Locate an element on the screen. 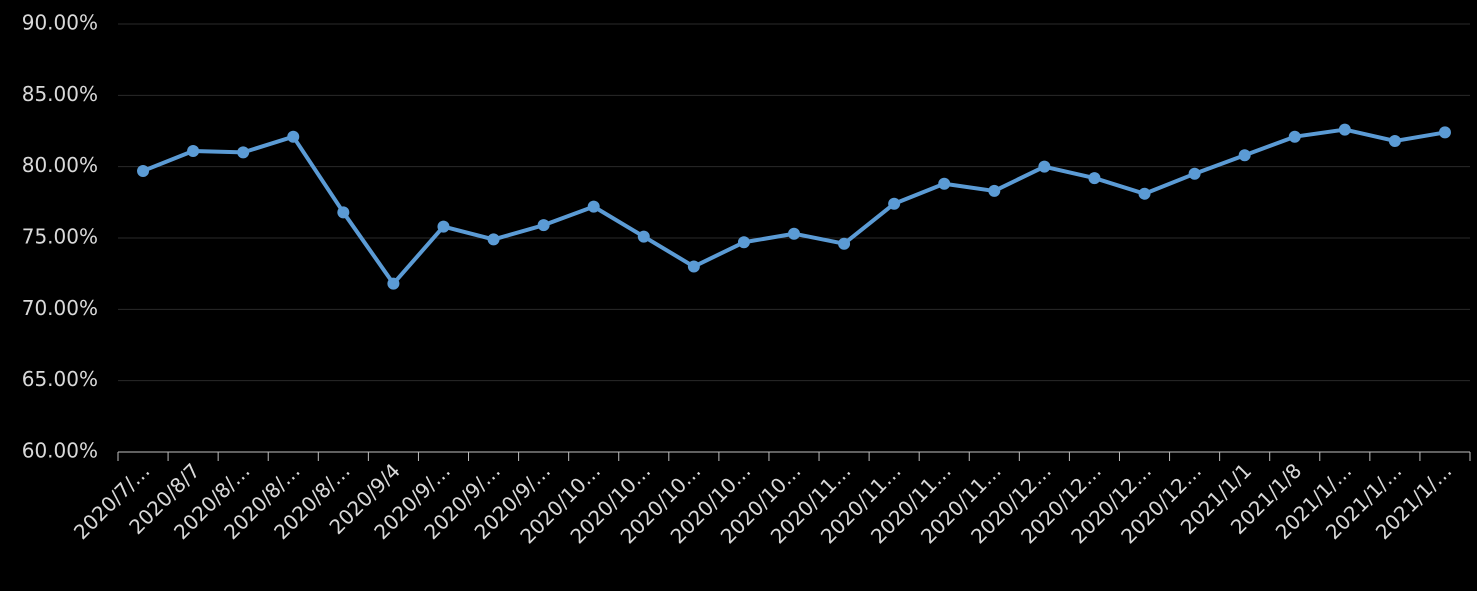 The image size is (1477, 591). y-tick-label: 70.00% is located at coordinates (60, 308).